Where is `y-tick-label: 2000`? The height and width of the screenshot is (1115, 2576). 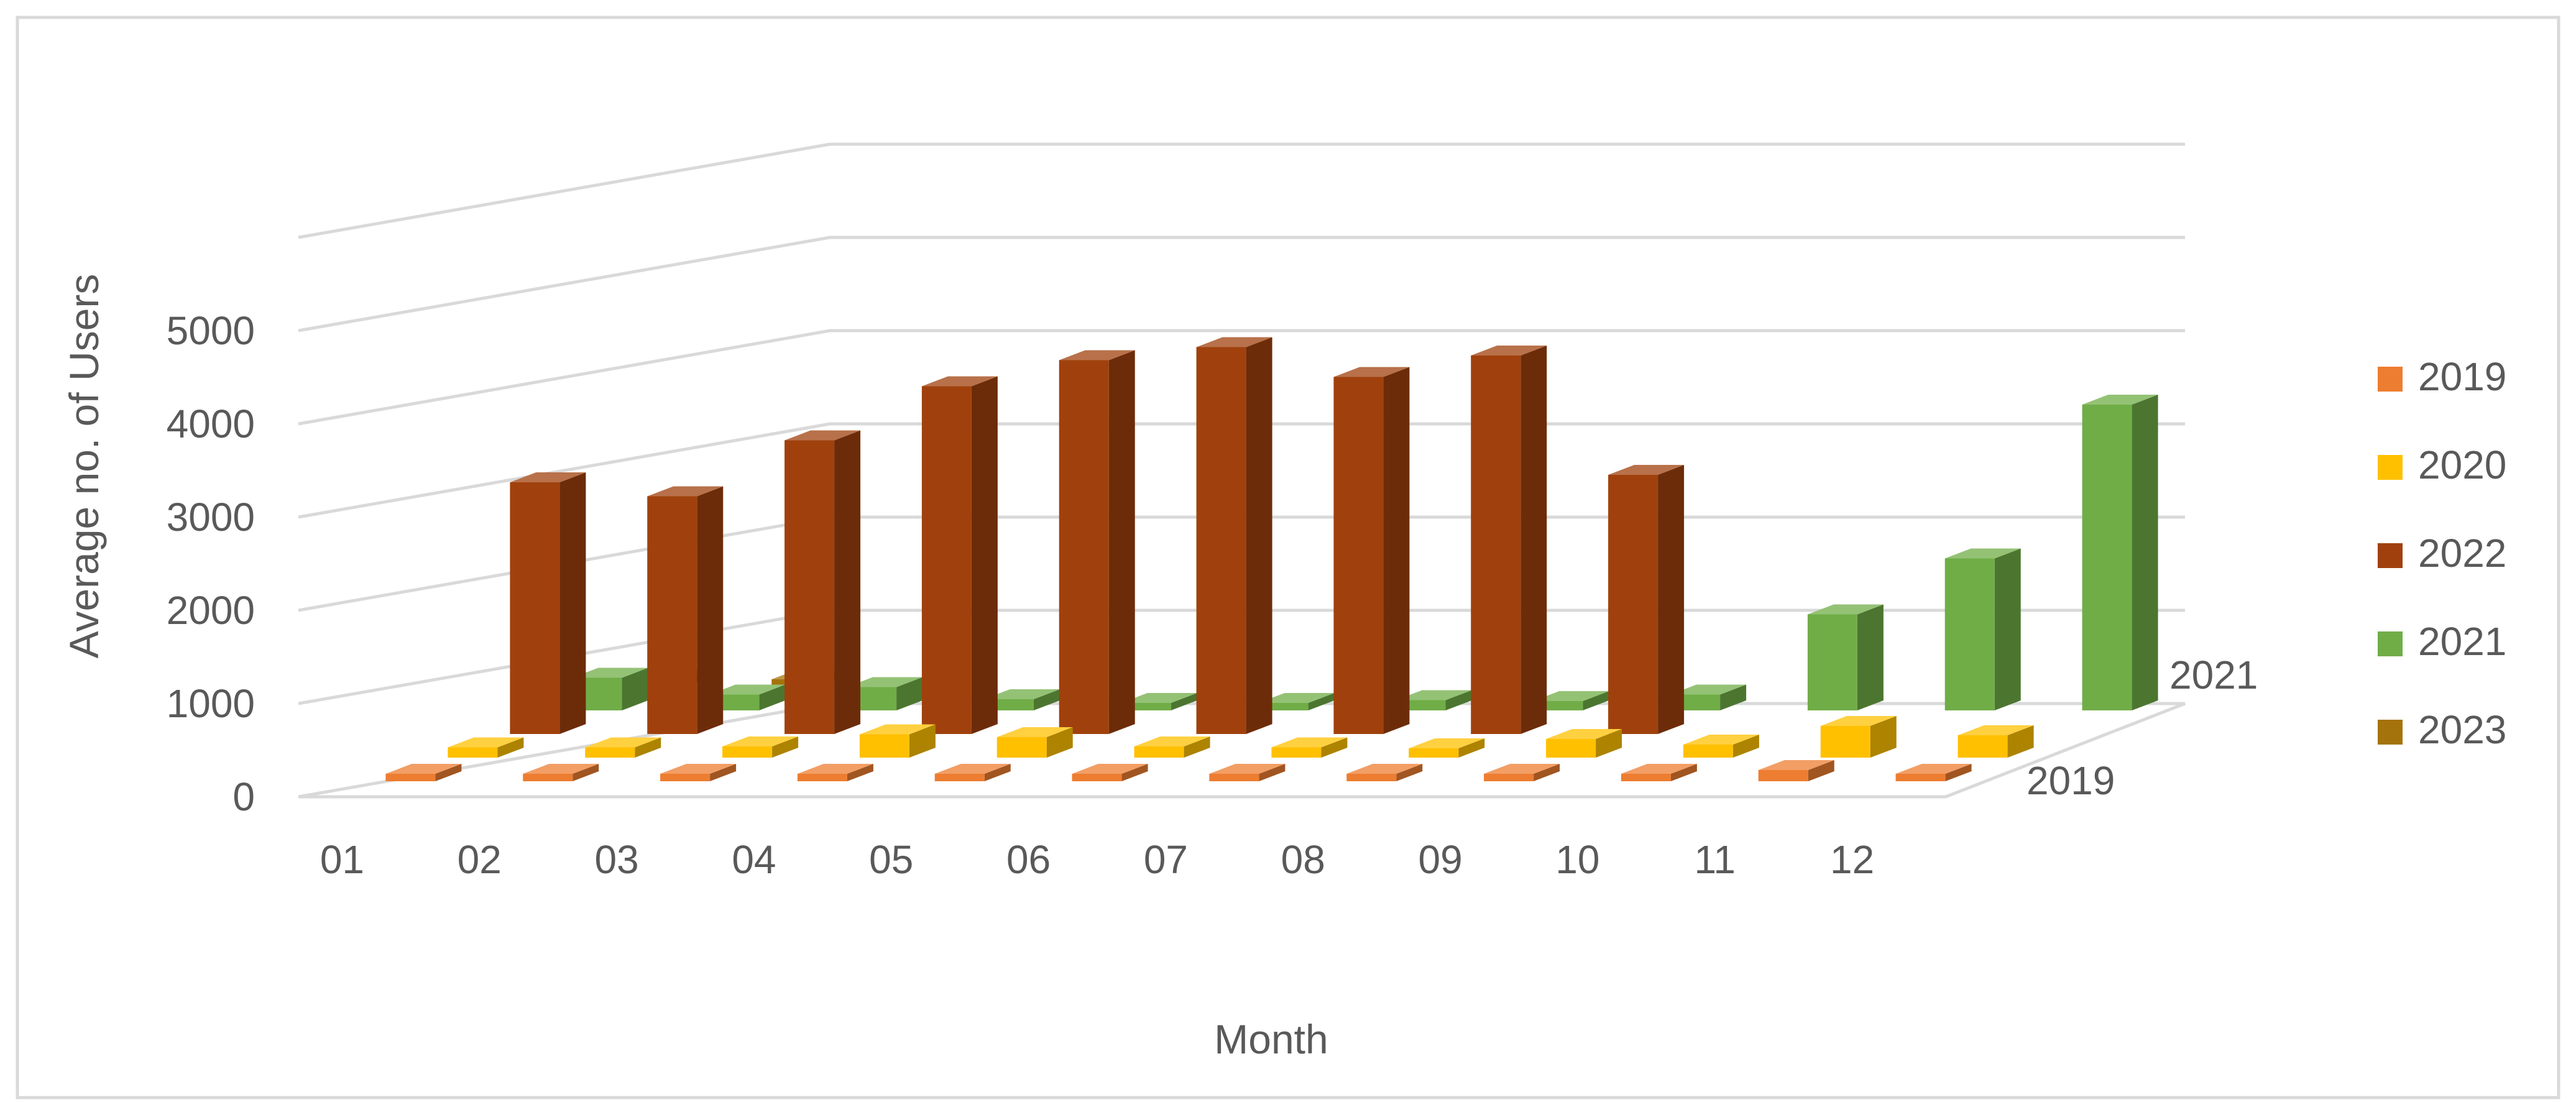
y-tick-label: 2000 is located at coordinates (211, 610).